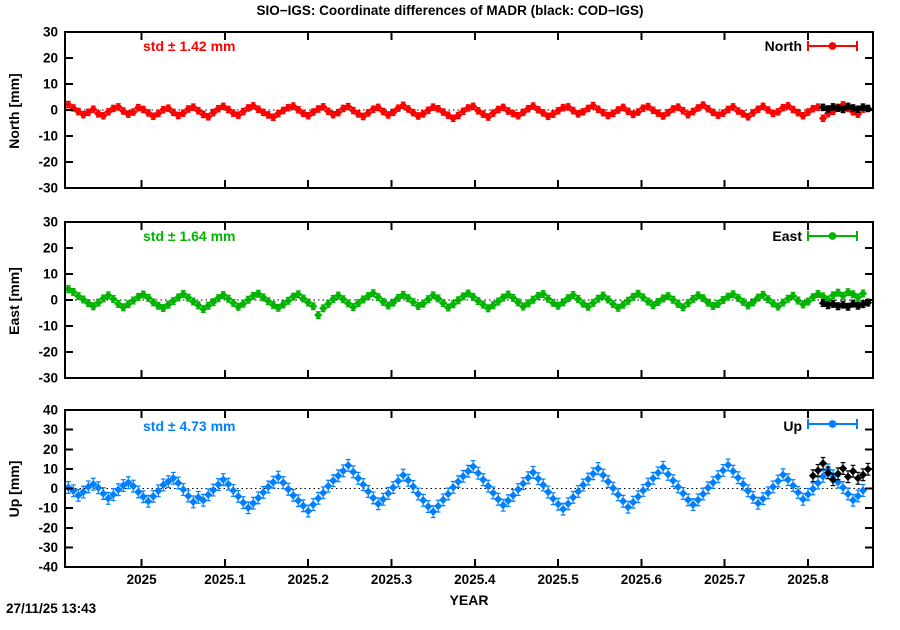  Describe the element at coordinates (14, 111) in the screenshot. I see `y-axis-label-north: North [mm]` at that location.